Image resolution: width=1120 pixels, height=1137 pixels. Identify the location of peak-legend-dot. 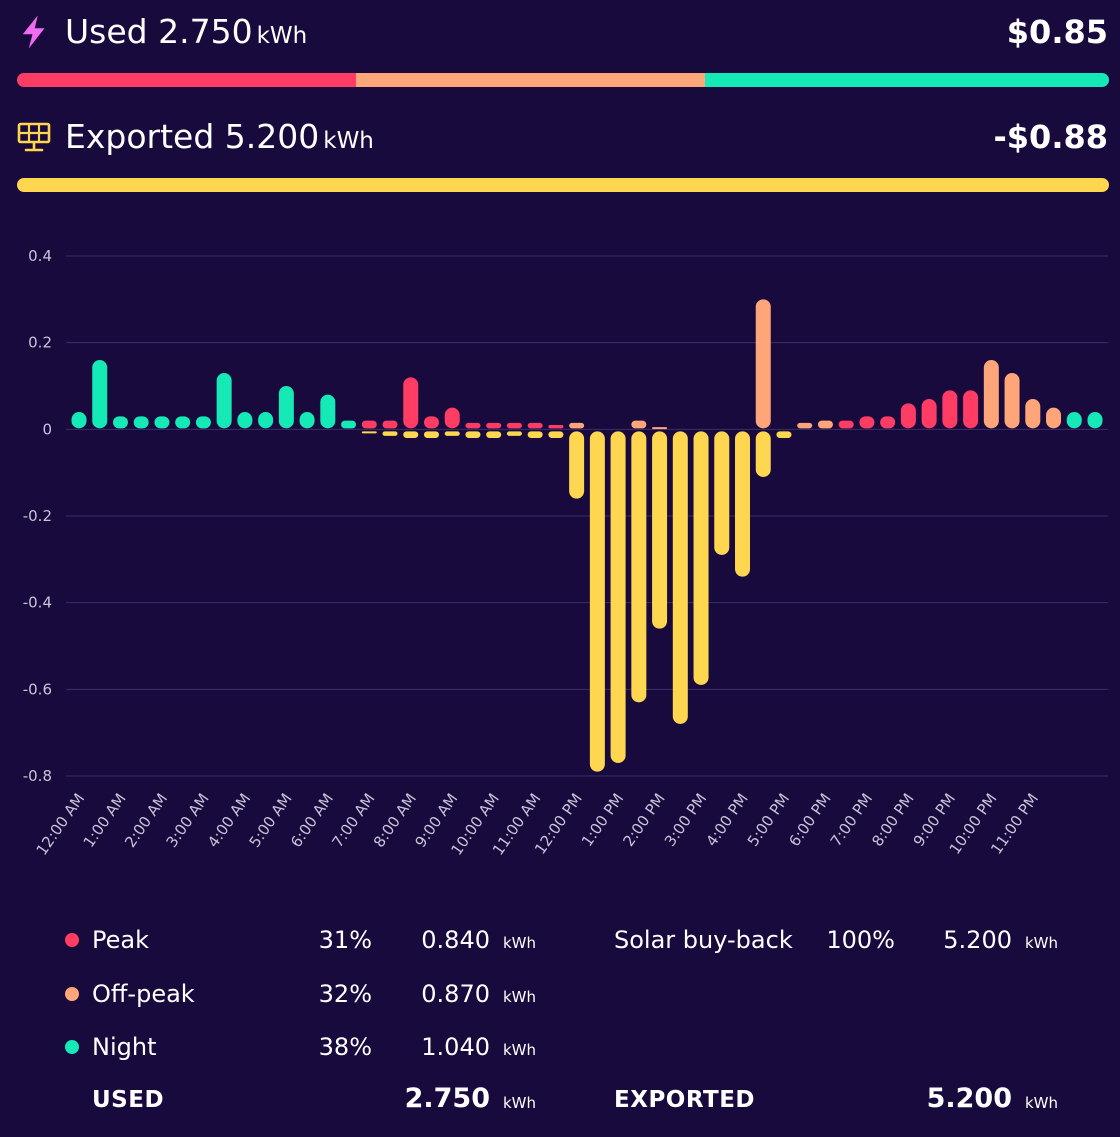
(72, 940).